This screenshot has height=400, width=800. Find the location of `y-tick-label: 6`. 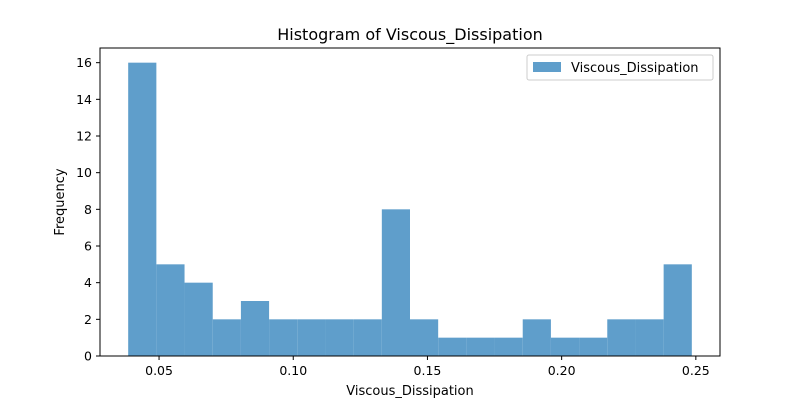

y-tick-label: 6 is located at coordinates (88, 246).